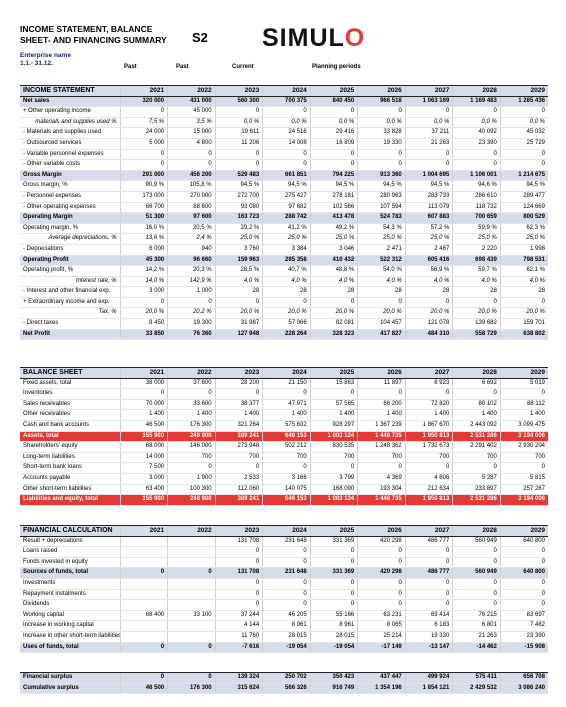  I want to click on cell-value: 3 000, so click(143, 292).